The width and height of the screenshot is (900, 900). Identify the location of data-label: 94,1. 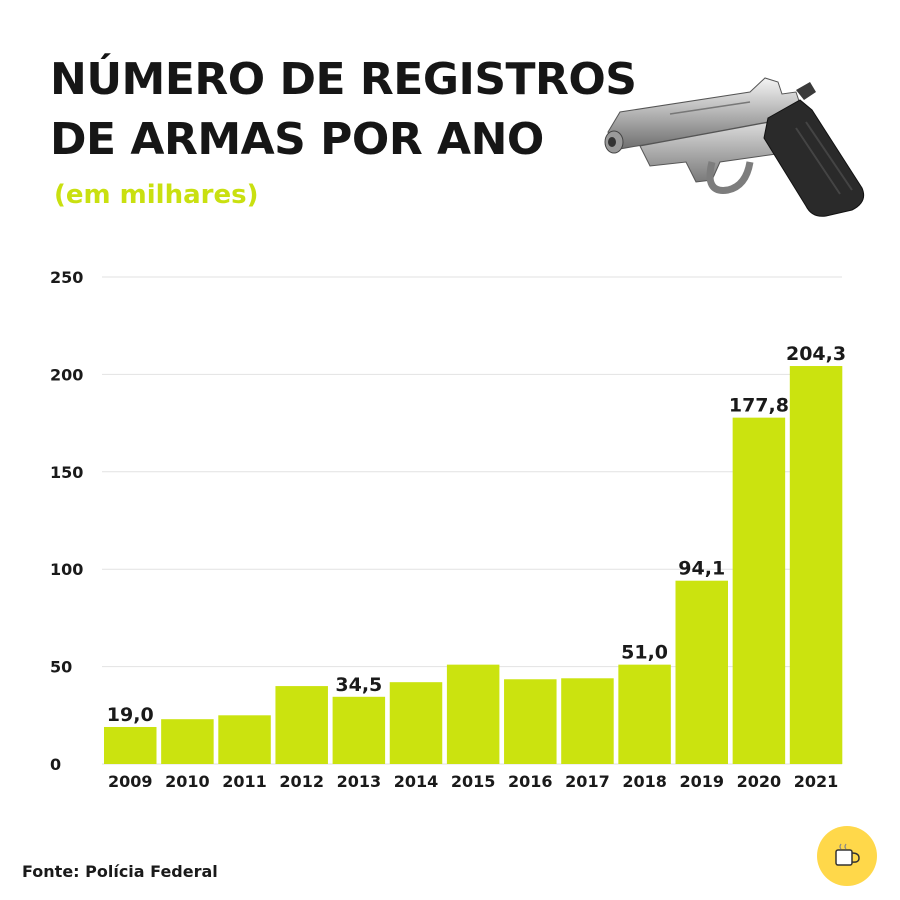
(701, 569).